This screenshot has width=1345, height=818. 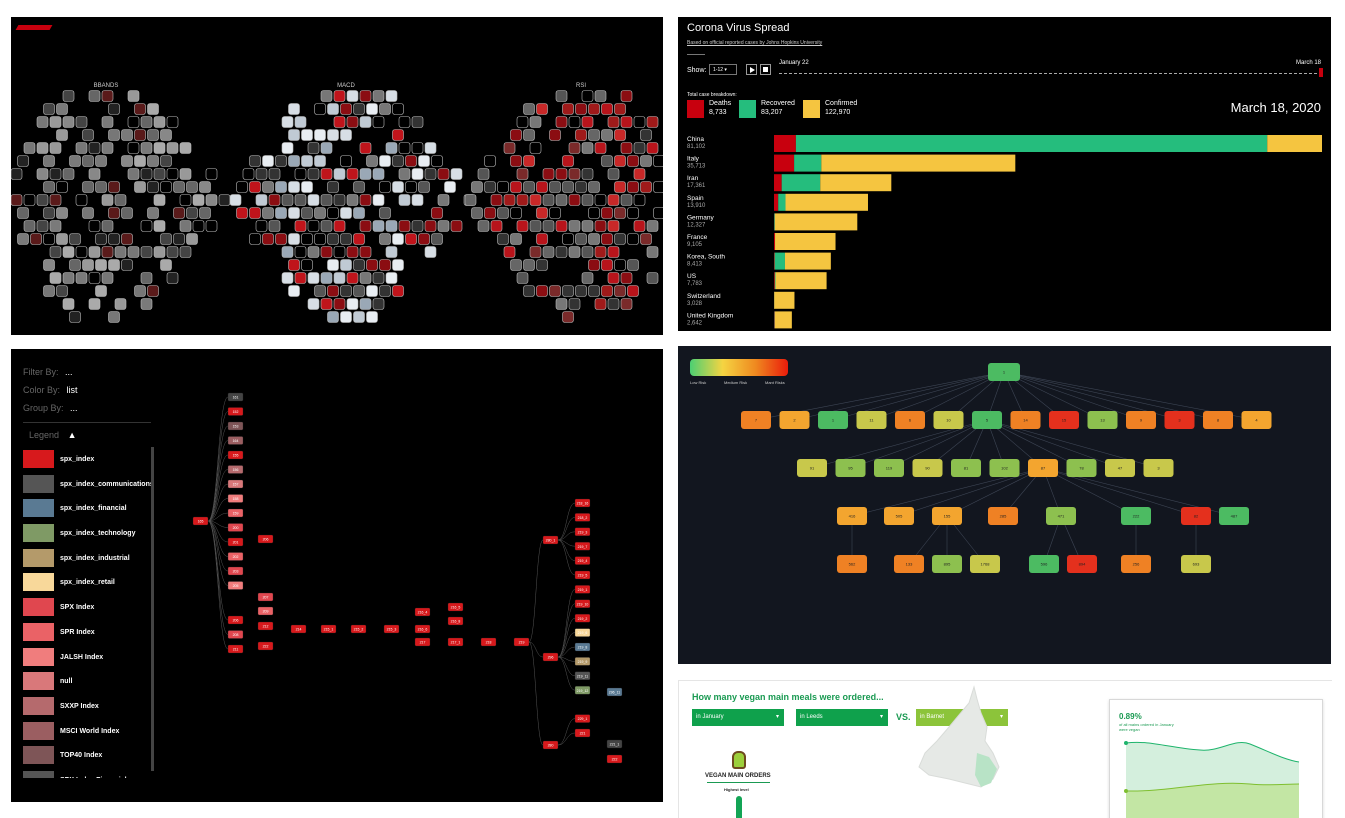 What do you see at coordinates (582, 546) in the screenshot?
I see `tree-node: 219_7` at bounding box center [582, 546].